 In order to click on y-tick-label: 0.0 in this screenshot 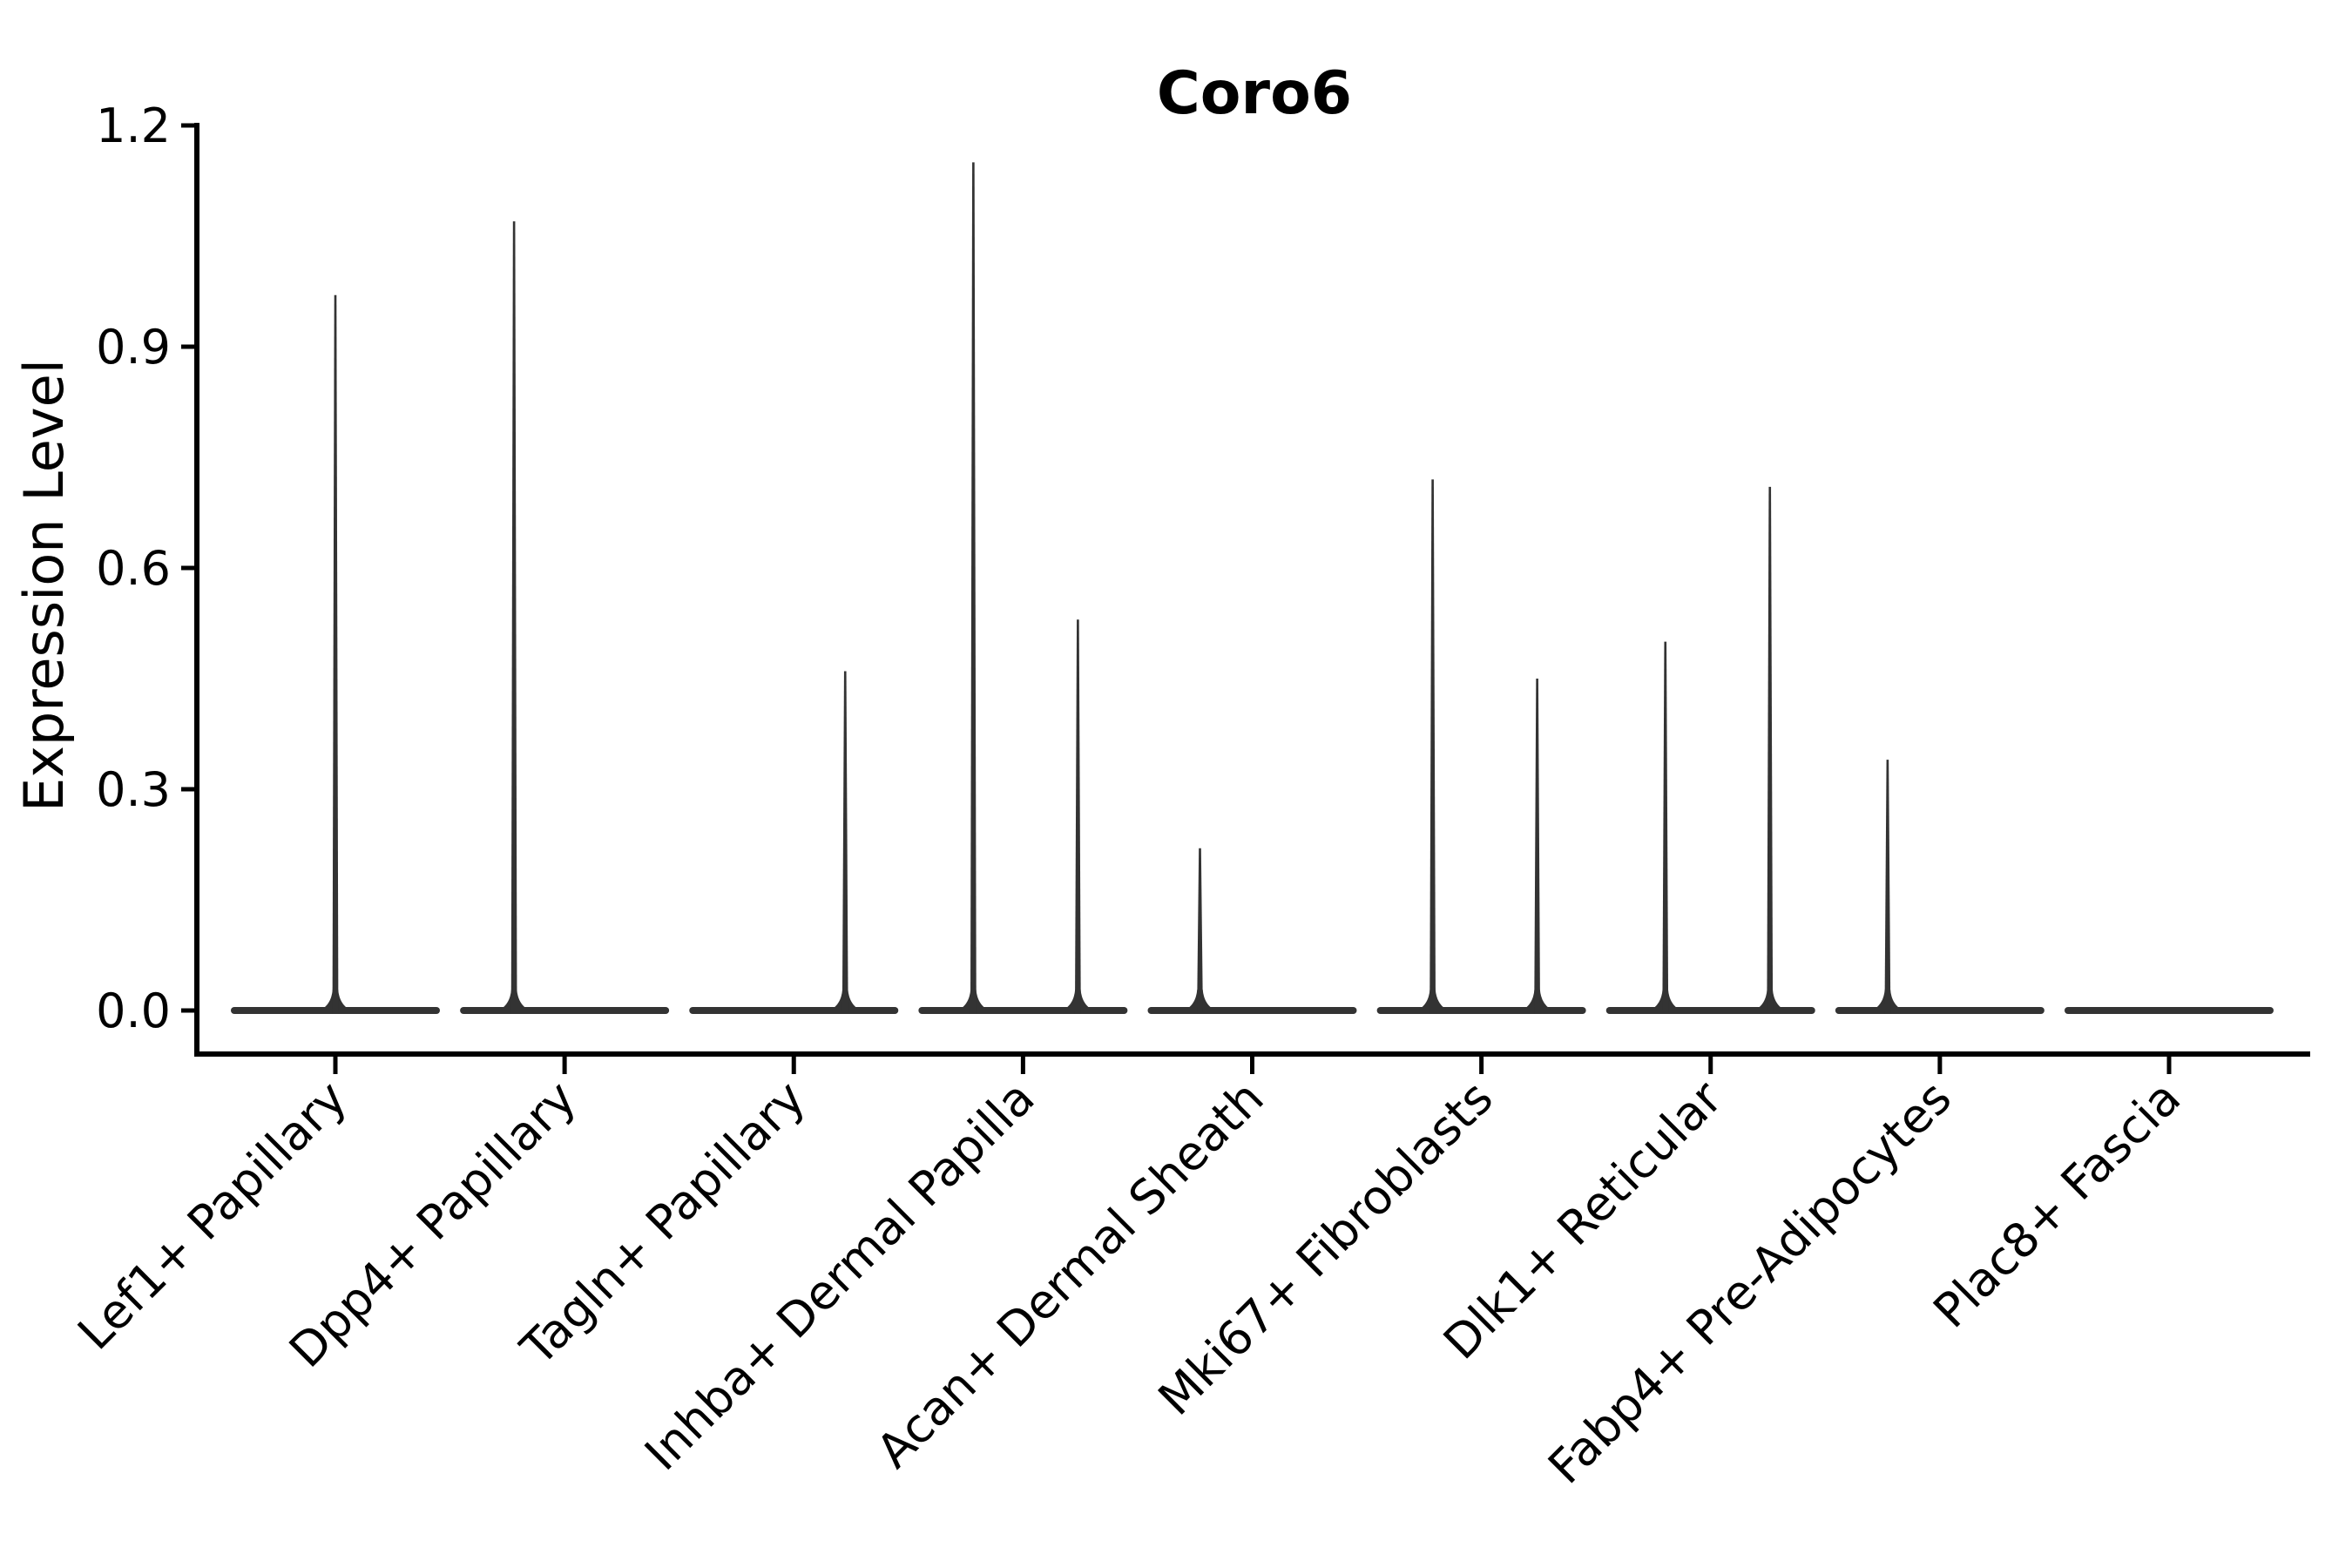, I will do `click(134, 1011)`.